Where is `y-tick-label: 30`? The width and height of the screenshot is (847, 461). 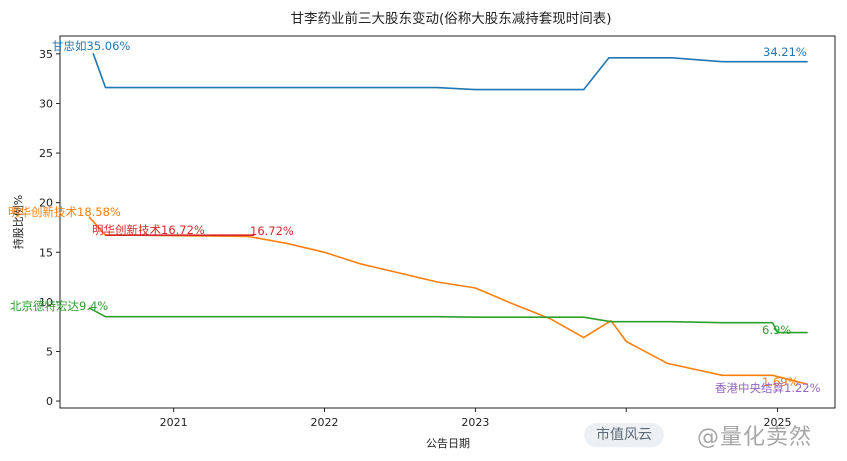 y-tick-label: 30 is located at coordinates (46, 103).